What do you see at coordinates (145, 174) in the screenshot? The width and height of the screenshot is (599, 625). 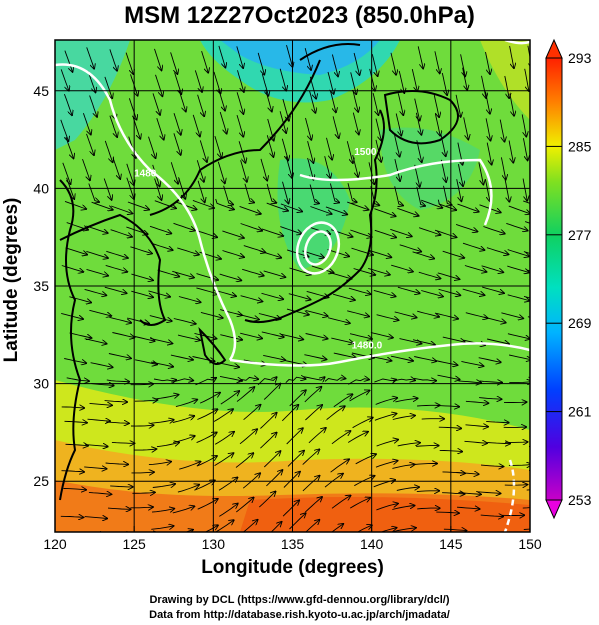 I see `contour-label: 1480` at bounding box center [145, 174].